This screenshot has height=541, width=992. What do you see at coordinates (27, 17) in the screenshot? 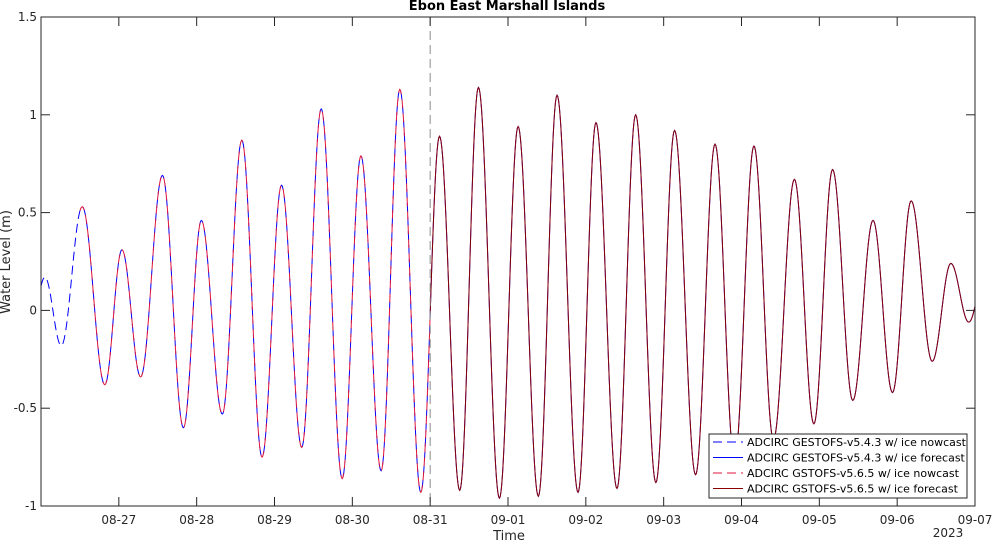
I see `y-tick-label: 1.5` at bounding box center [27, 17].